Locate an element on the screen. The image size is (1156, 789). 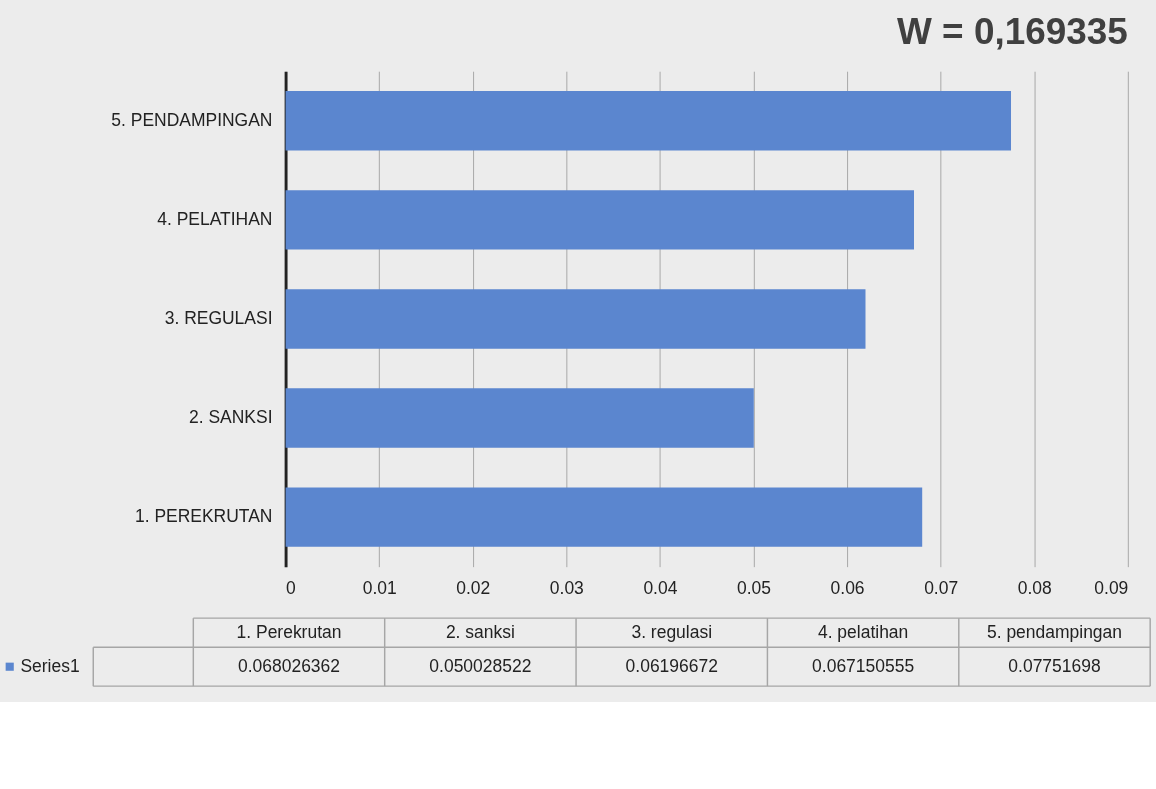
y-tick-label: 1. PEREKRUTAN is located at coordinates (203, 515).